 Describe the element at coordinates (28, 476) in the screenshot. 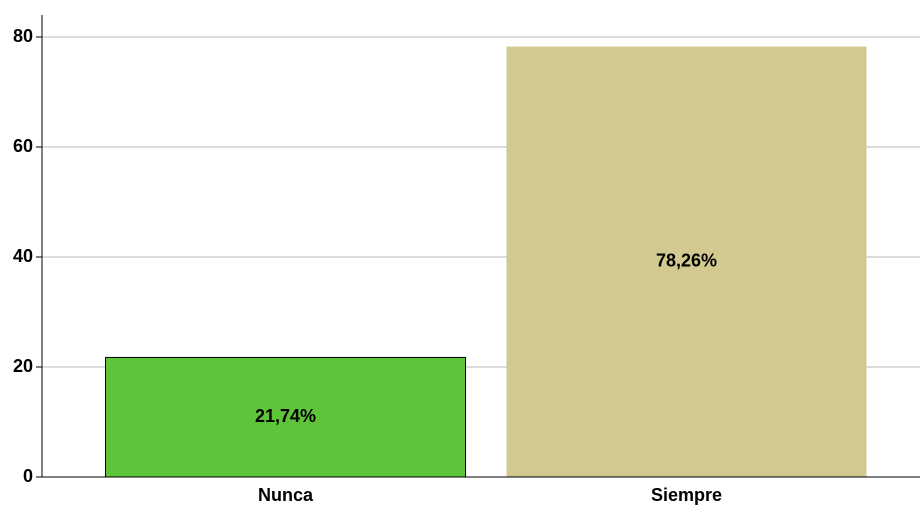

I see `y-tick-label: 0` at that location.